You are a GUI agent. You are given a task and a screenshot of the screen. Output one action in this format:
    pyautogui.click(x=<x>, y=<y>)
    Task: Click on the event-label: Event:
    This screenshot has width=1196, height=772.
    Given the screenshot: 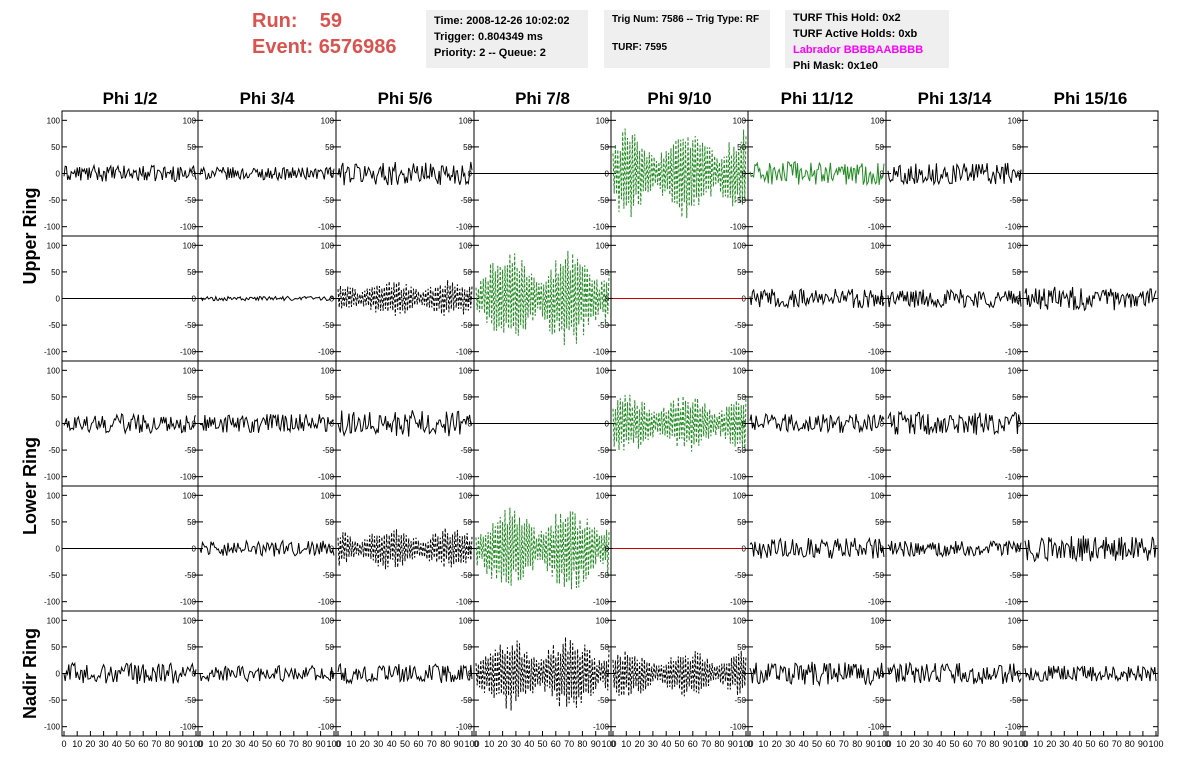 What is the action you would take?
    pyautogui.click(x=283, y=47)
    